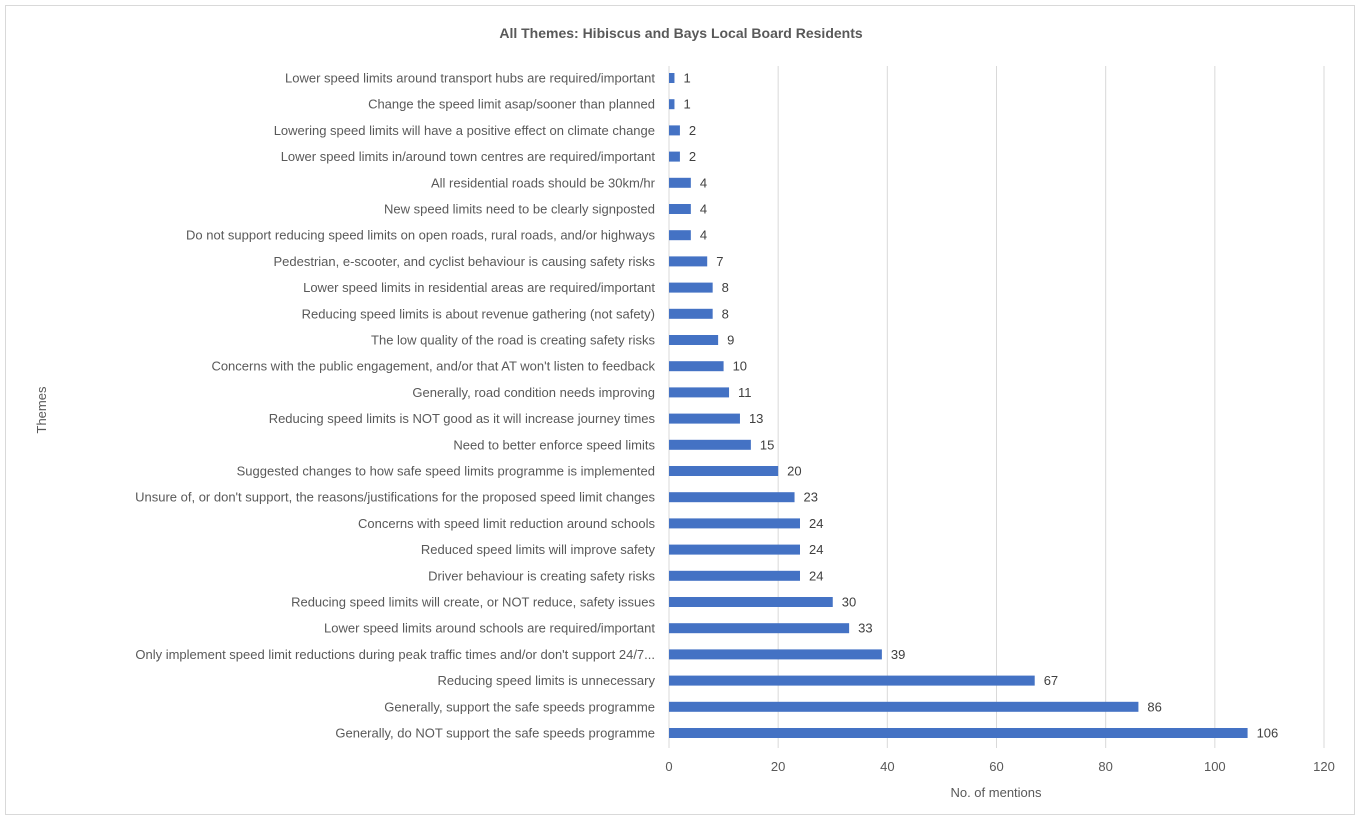 The image size is (1361, 820). Describe the element at coordinates (756, 418) in the screenshot. I see `data-label: 13` at that location.